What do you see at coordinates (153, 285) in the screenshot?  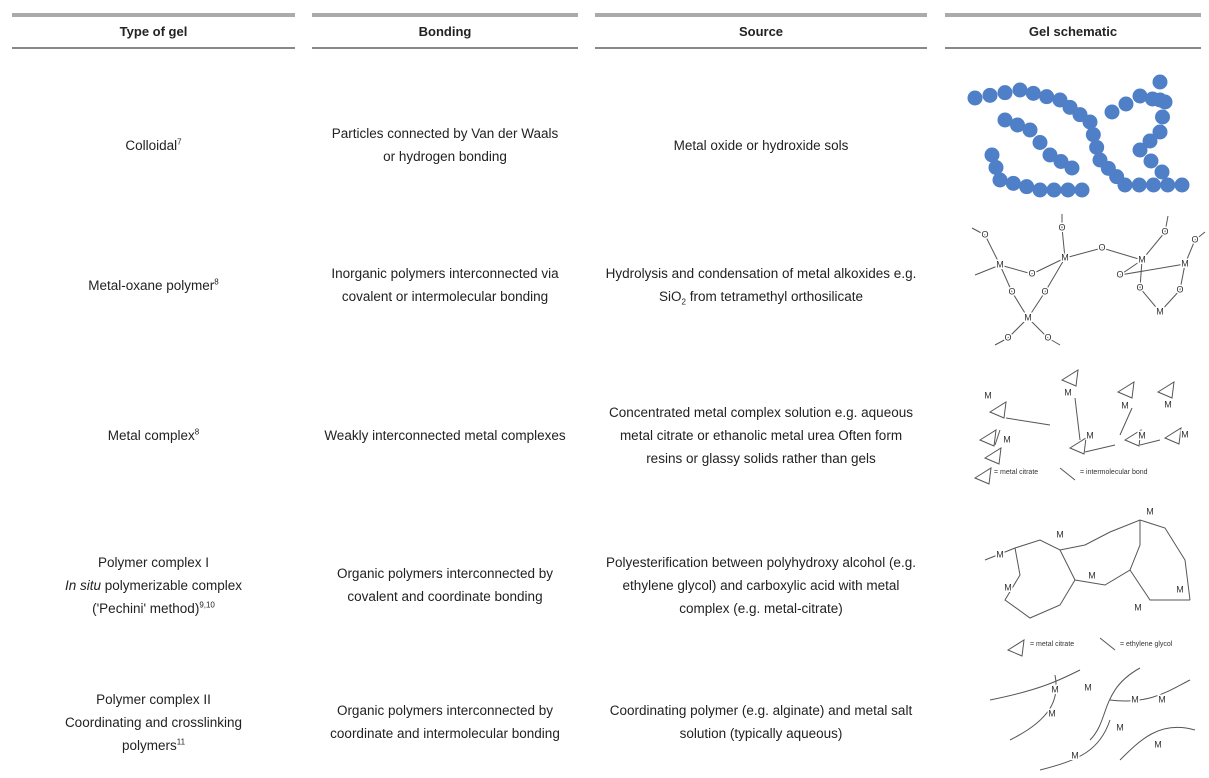 I see `type-cell: Metal-oxane polymer8` at bounding box center [153, 285].